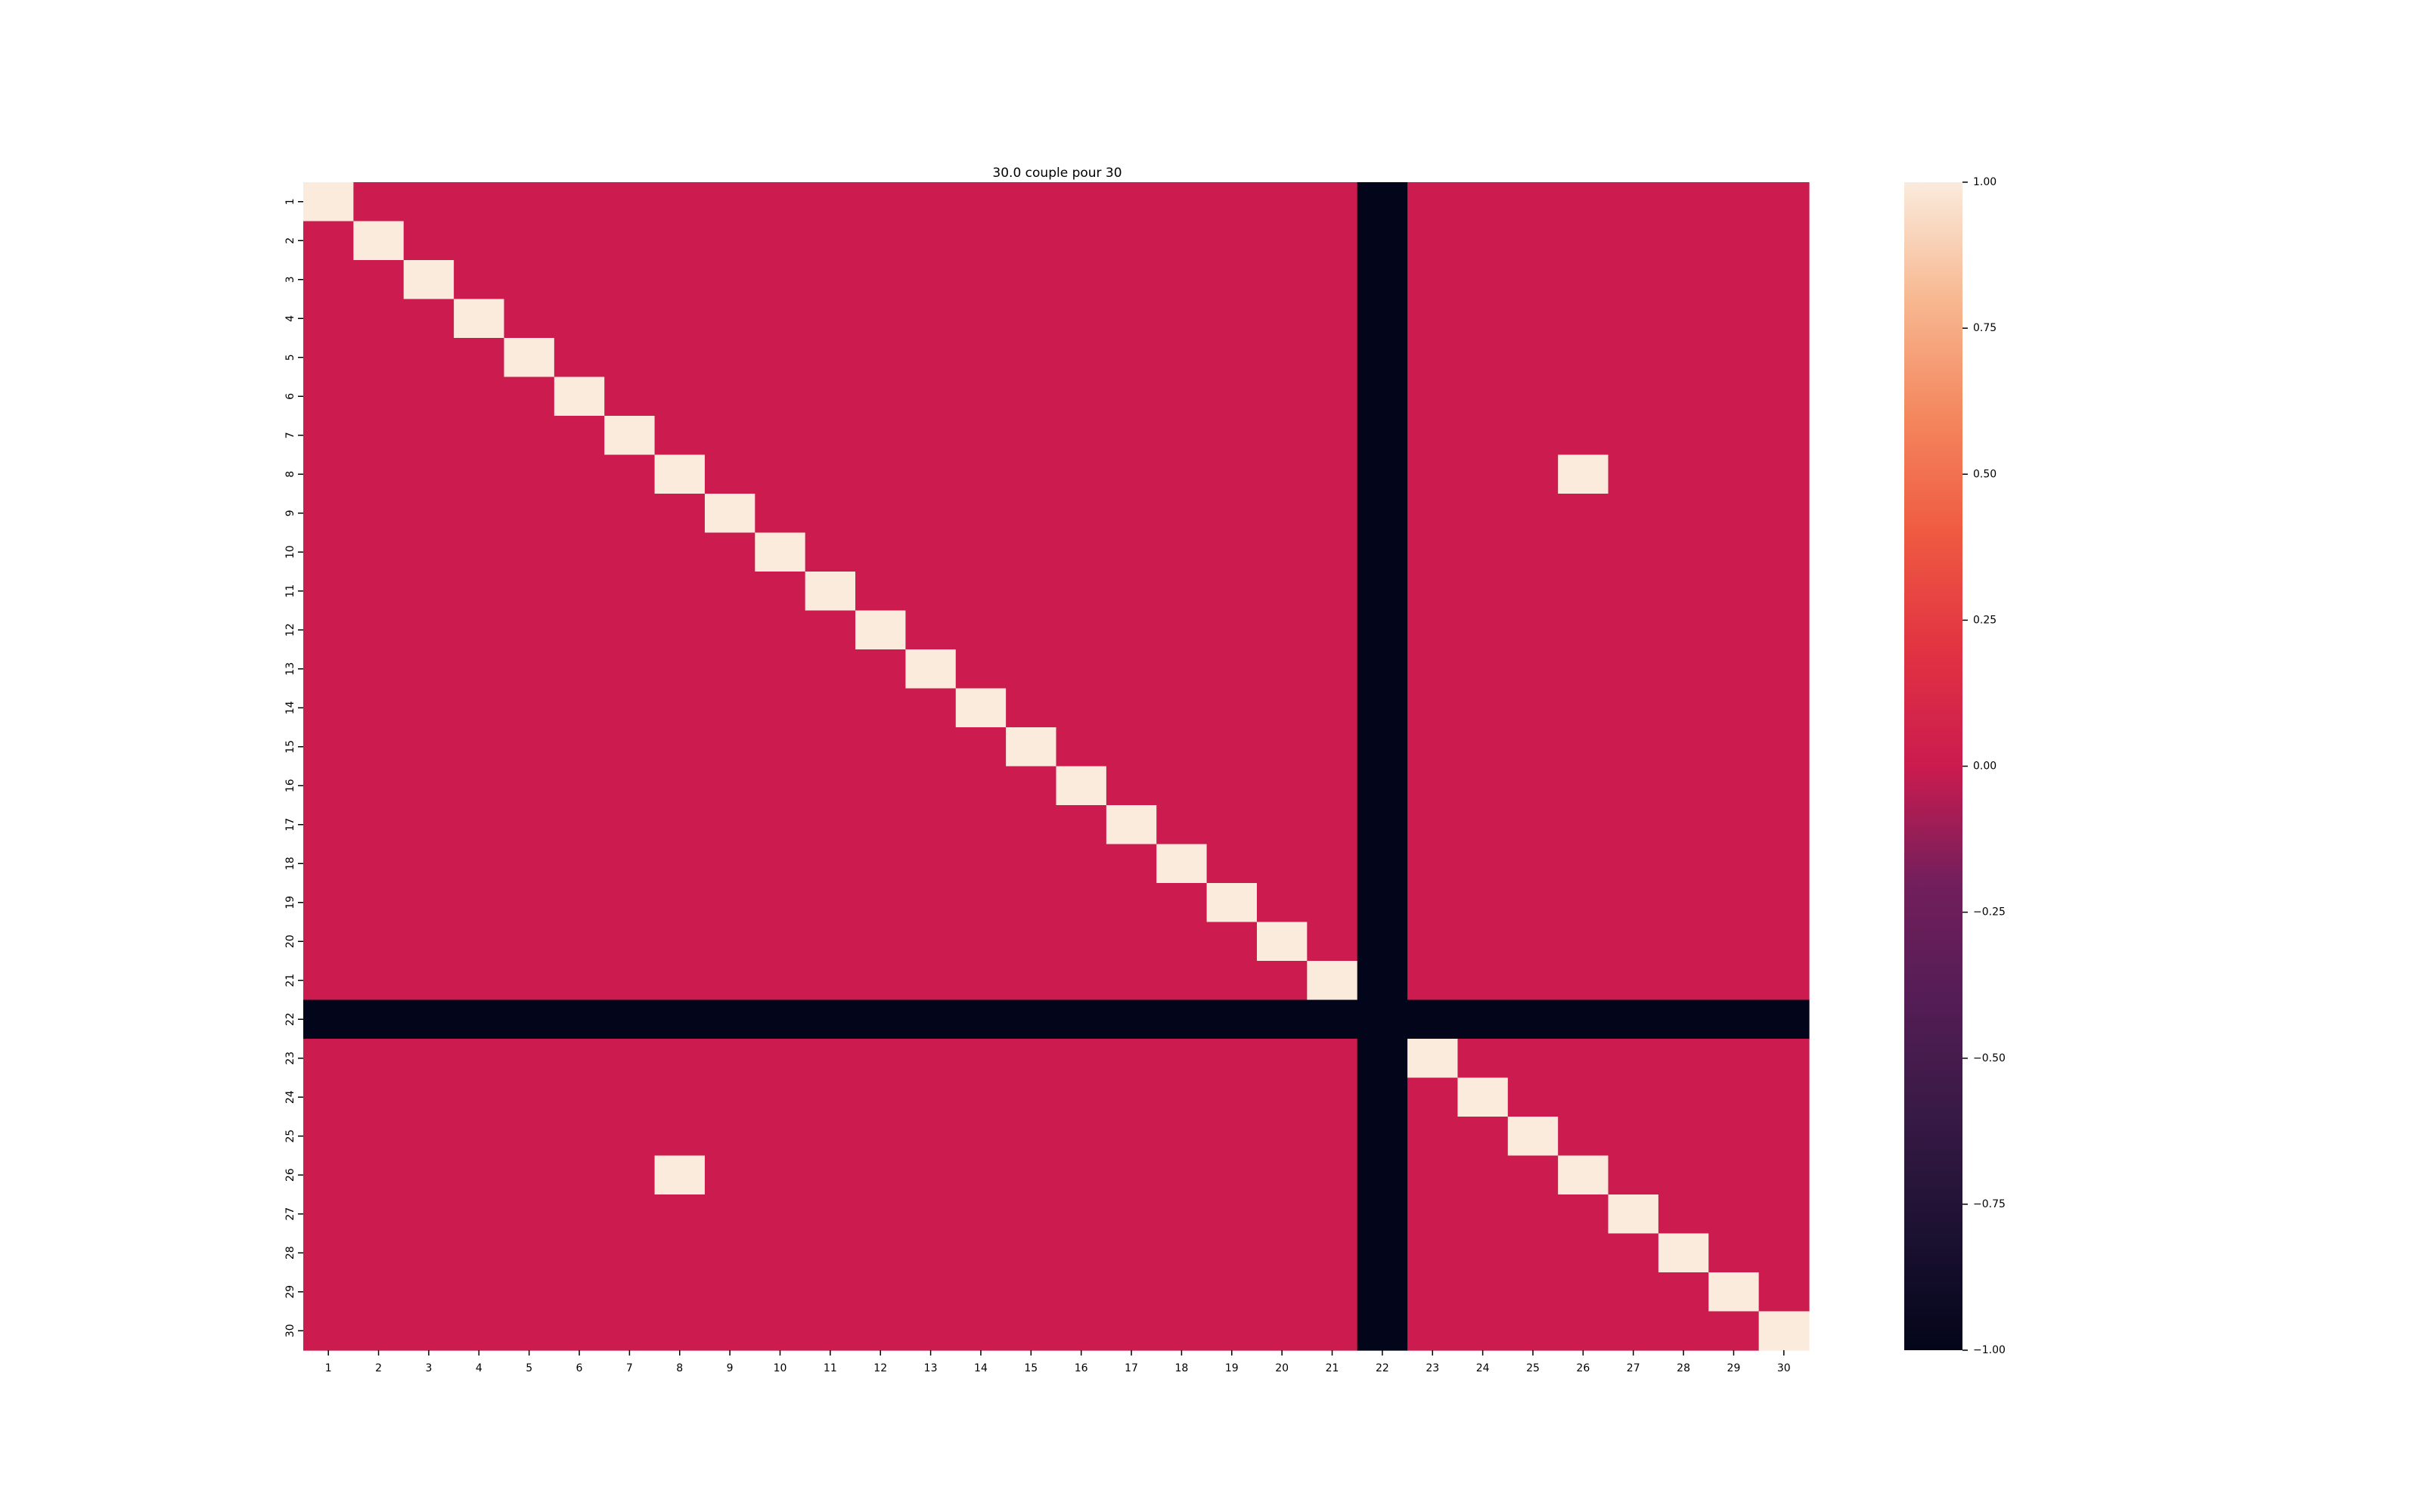 This screenshot has height=1512, width=2420. I want to click on x-tick-label: 25, so click(1533, 1368).